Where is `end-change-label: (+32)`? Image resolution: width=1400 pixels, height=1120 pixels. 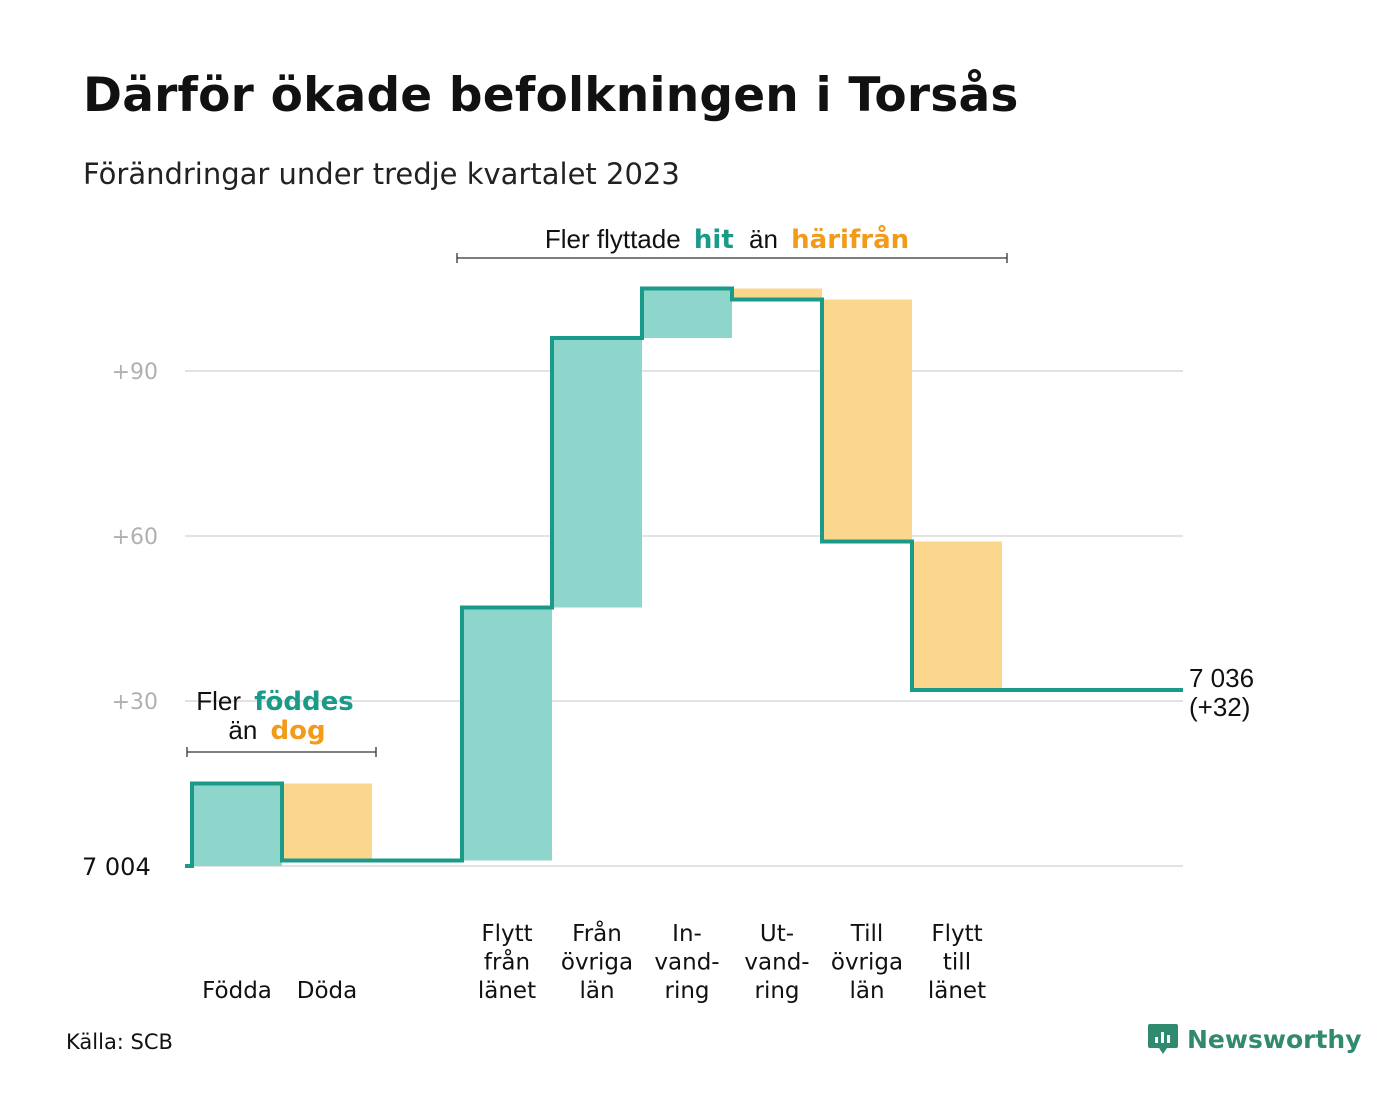
end-change-label: (+32) is located at coordinates (1219, 707).